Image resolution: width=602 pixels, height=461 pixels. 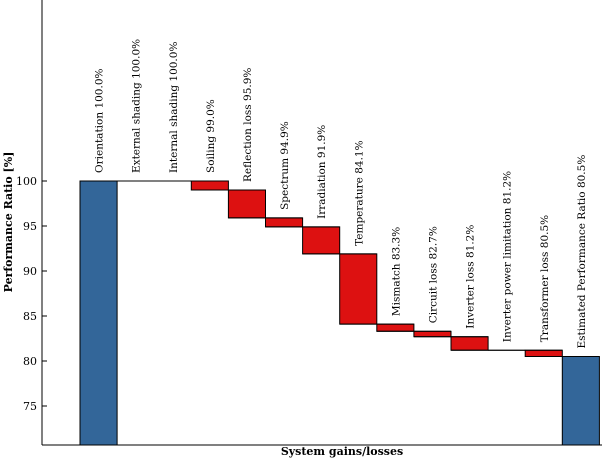 I want to click on bar-label: Inverter loss 81.2%, so click(x=471, y=277).